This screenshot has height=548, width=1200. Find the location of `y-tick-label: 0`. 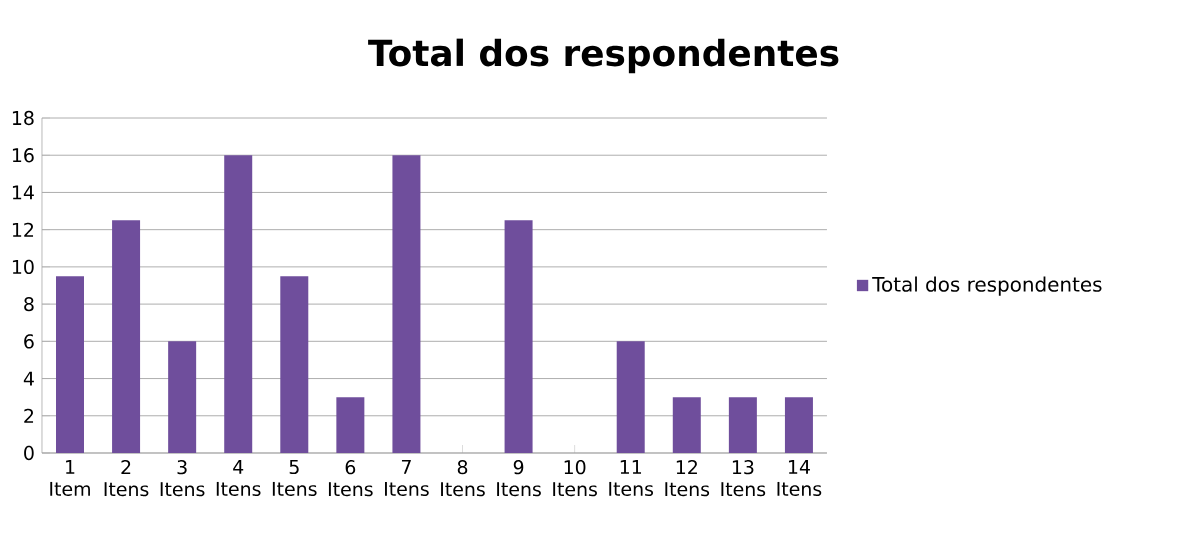

y-tick-label: 0 is located at coordinates (29, 453).